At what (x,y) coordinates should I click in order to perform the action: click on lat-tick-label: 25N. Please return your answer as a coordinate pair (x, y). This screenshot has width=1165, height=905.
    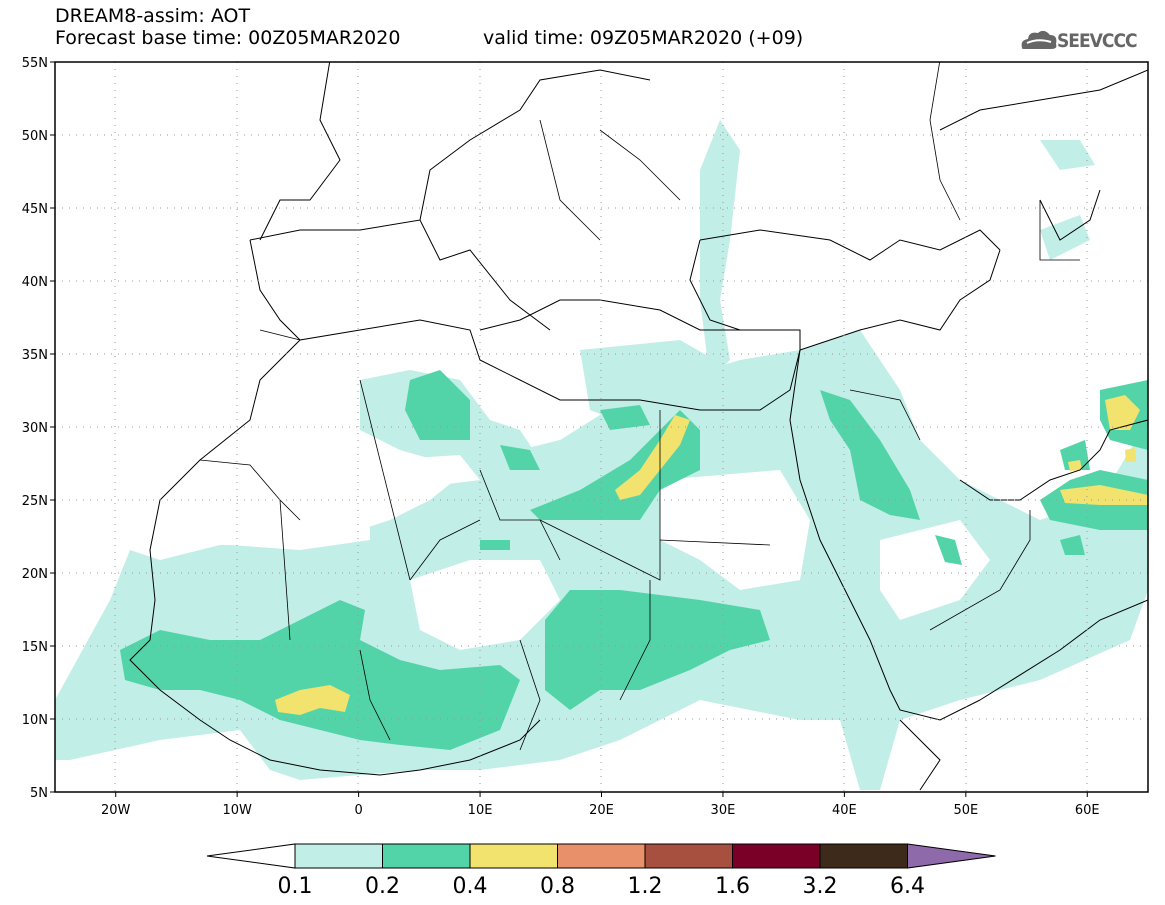
    Looking at the image, I should click on (35, 501).